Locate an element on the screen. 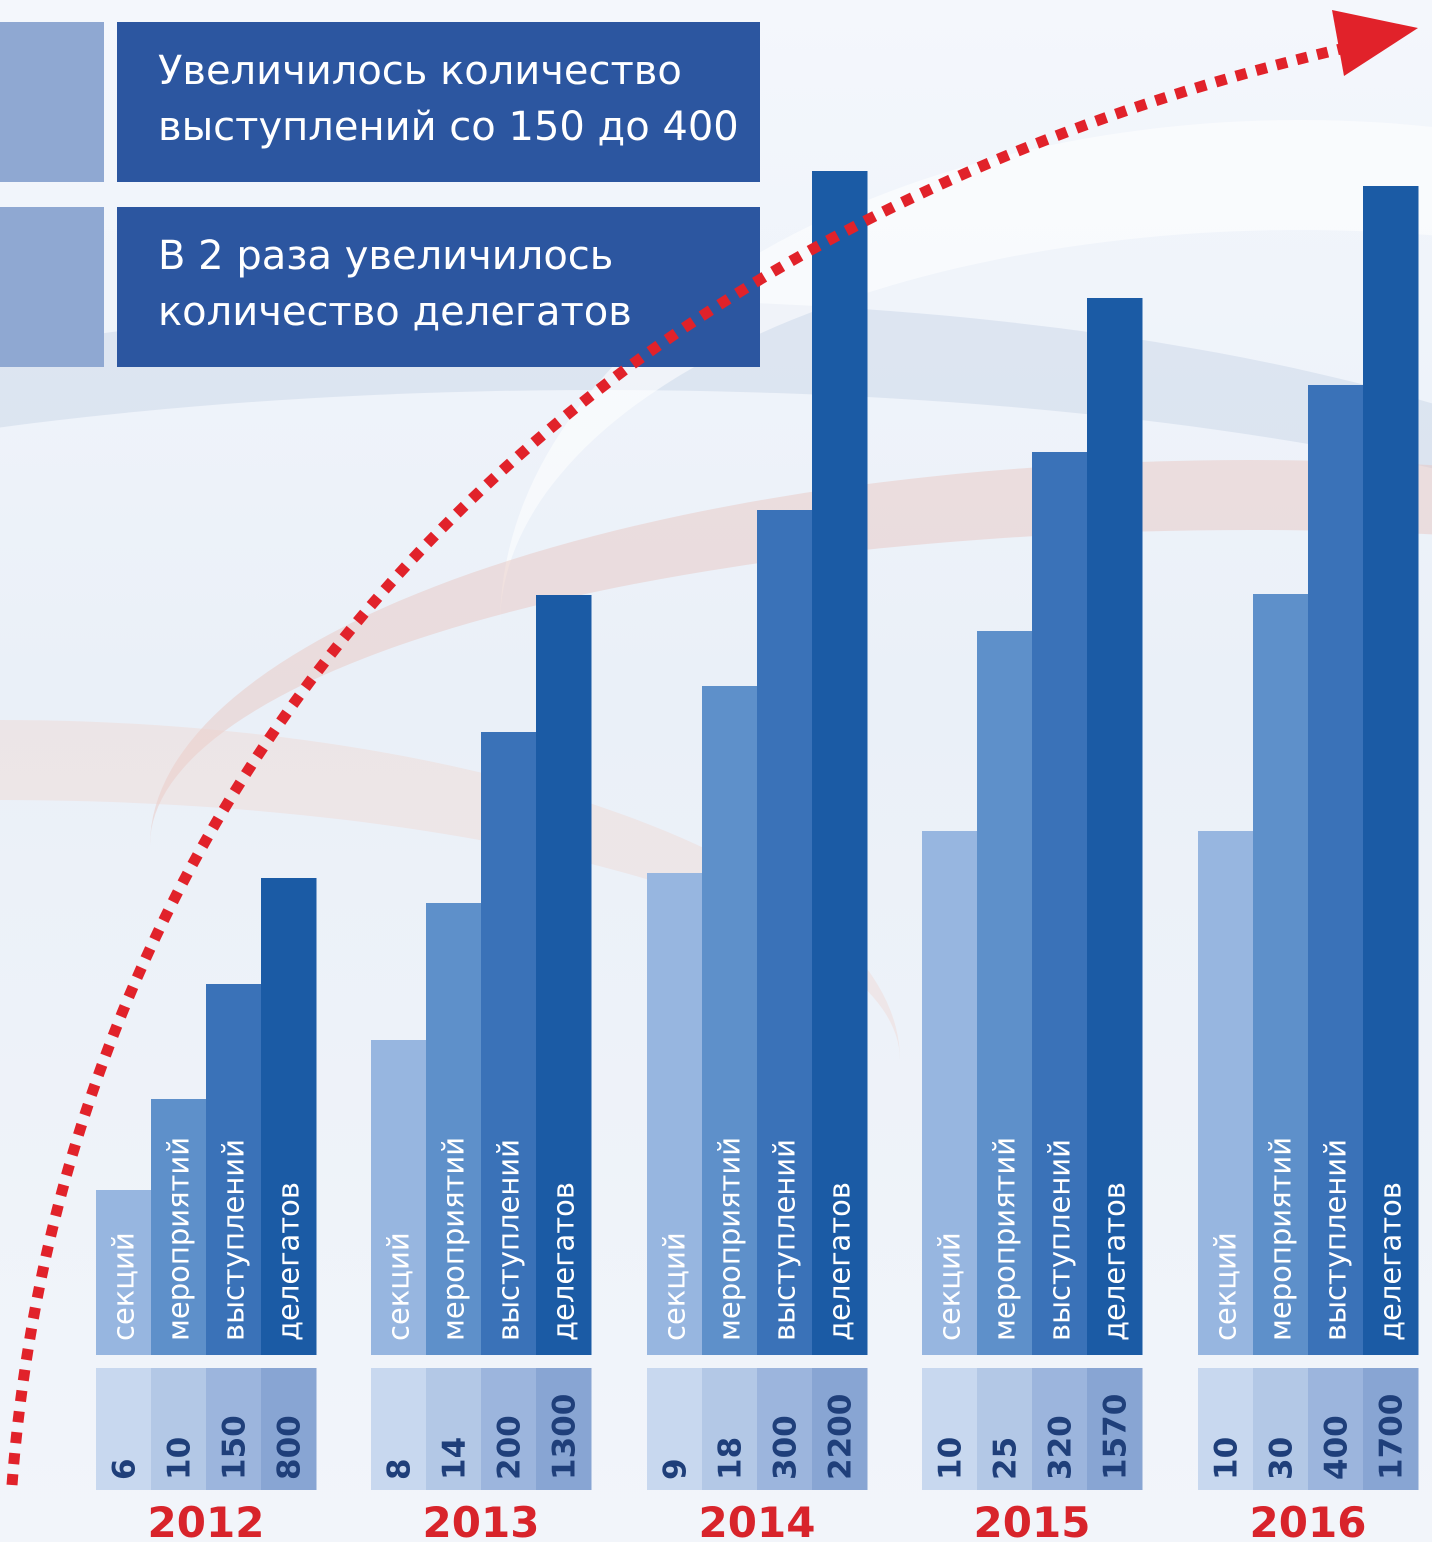  value-label: 1700 is located at coordinates (1392, 1437).